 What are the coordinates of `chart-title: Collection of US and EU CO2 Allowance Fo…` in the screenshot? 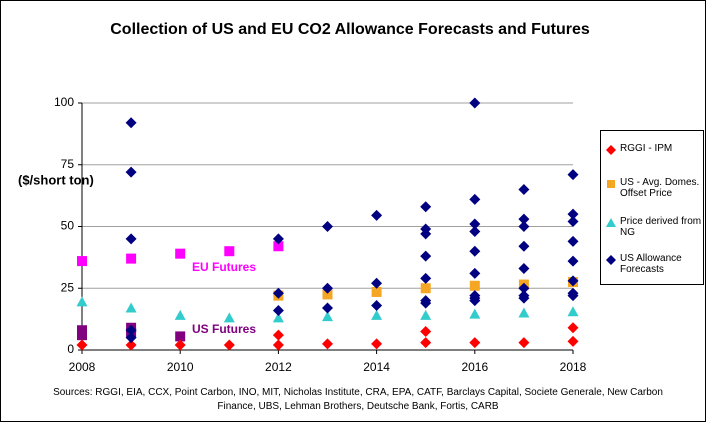 It's located at (350, 29).